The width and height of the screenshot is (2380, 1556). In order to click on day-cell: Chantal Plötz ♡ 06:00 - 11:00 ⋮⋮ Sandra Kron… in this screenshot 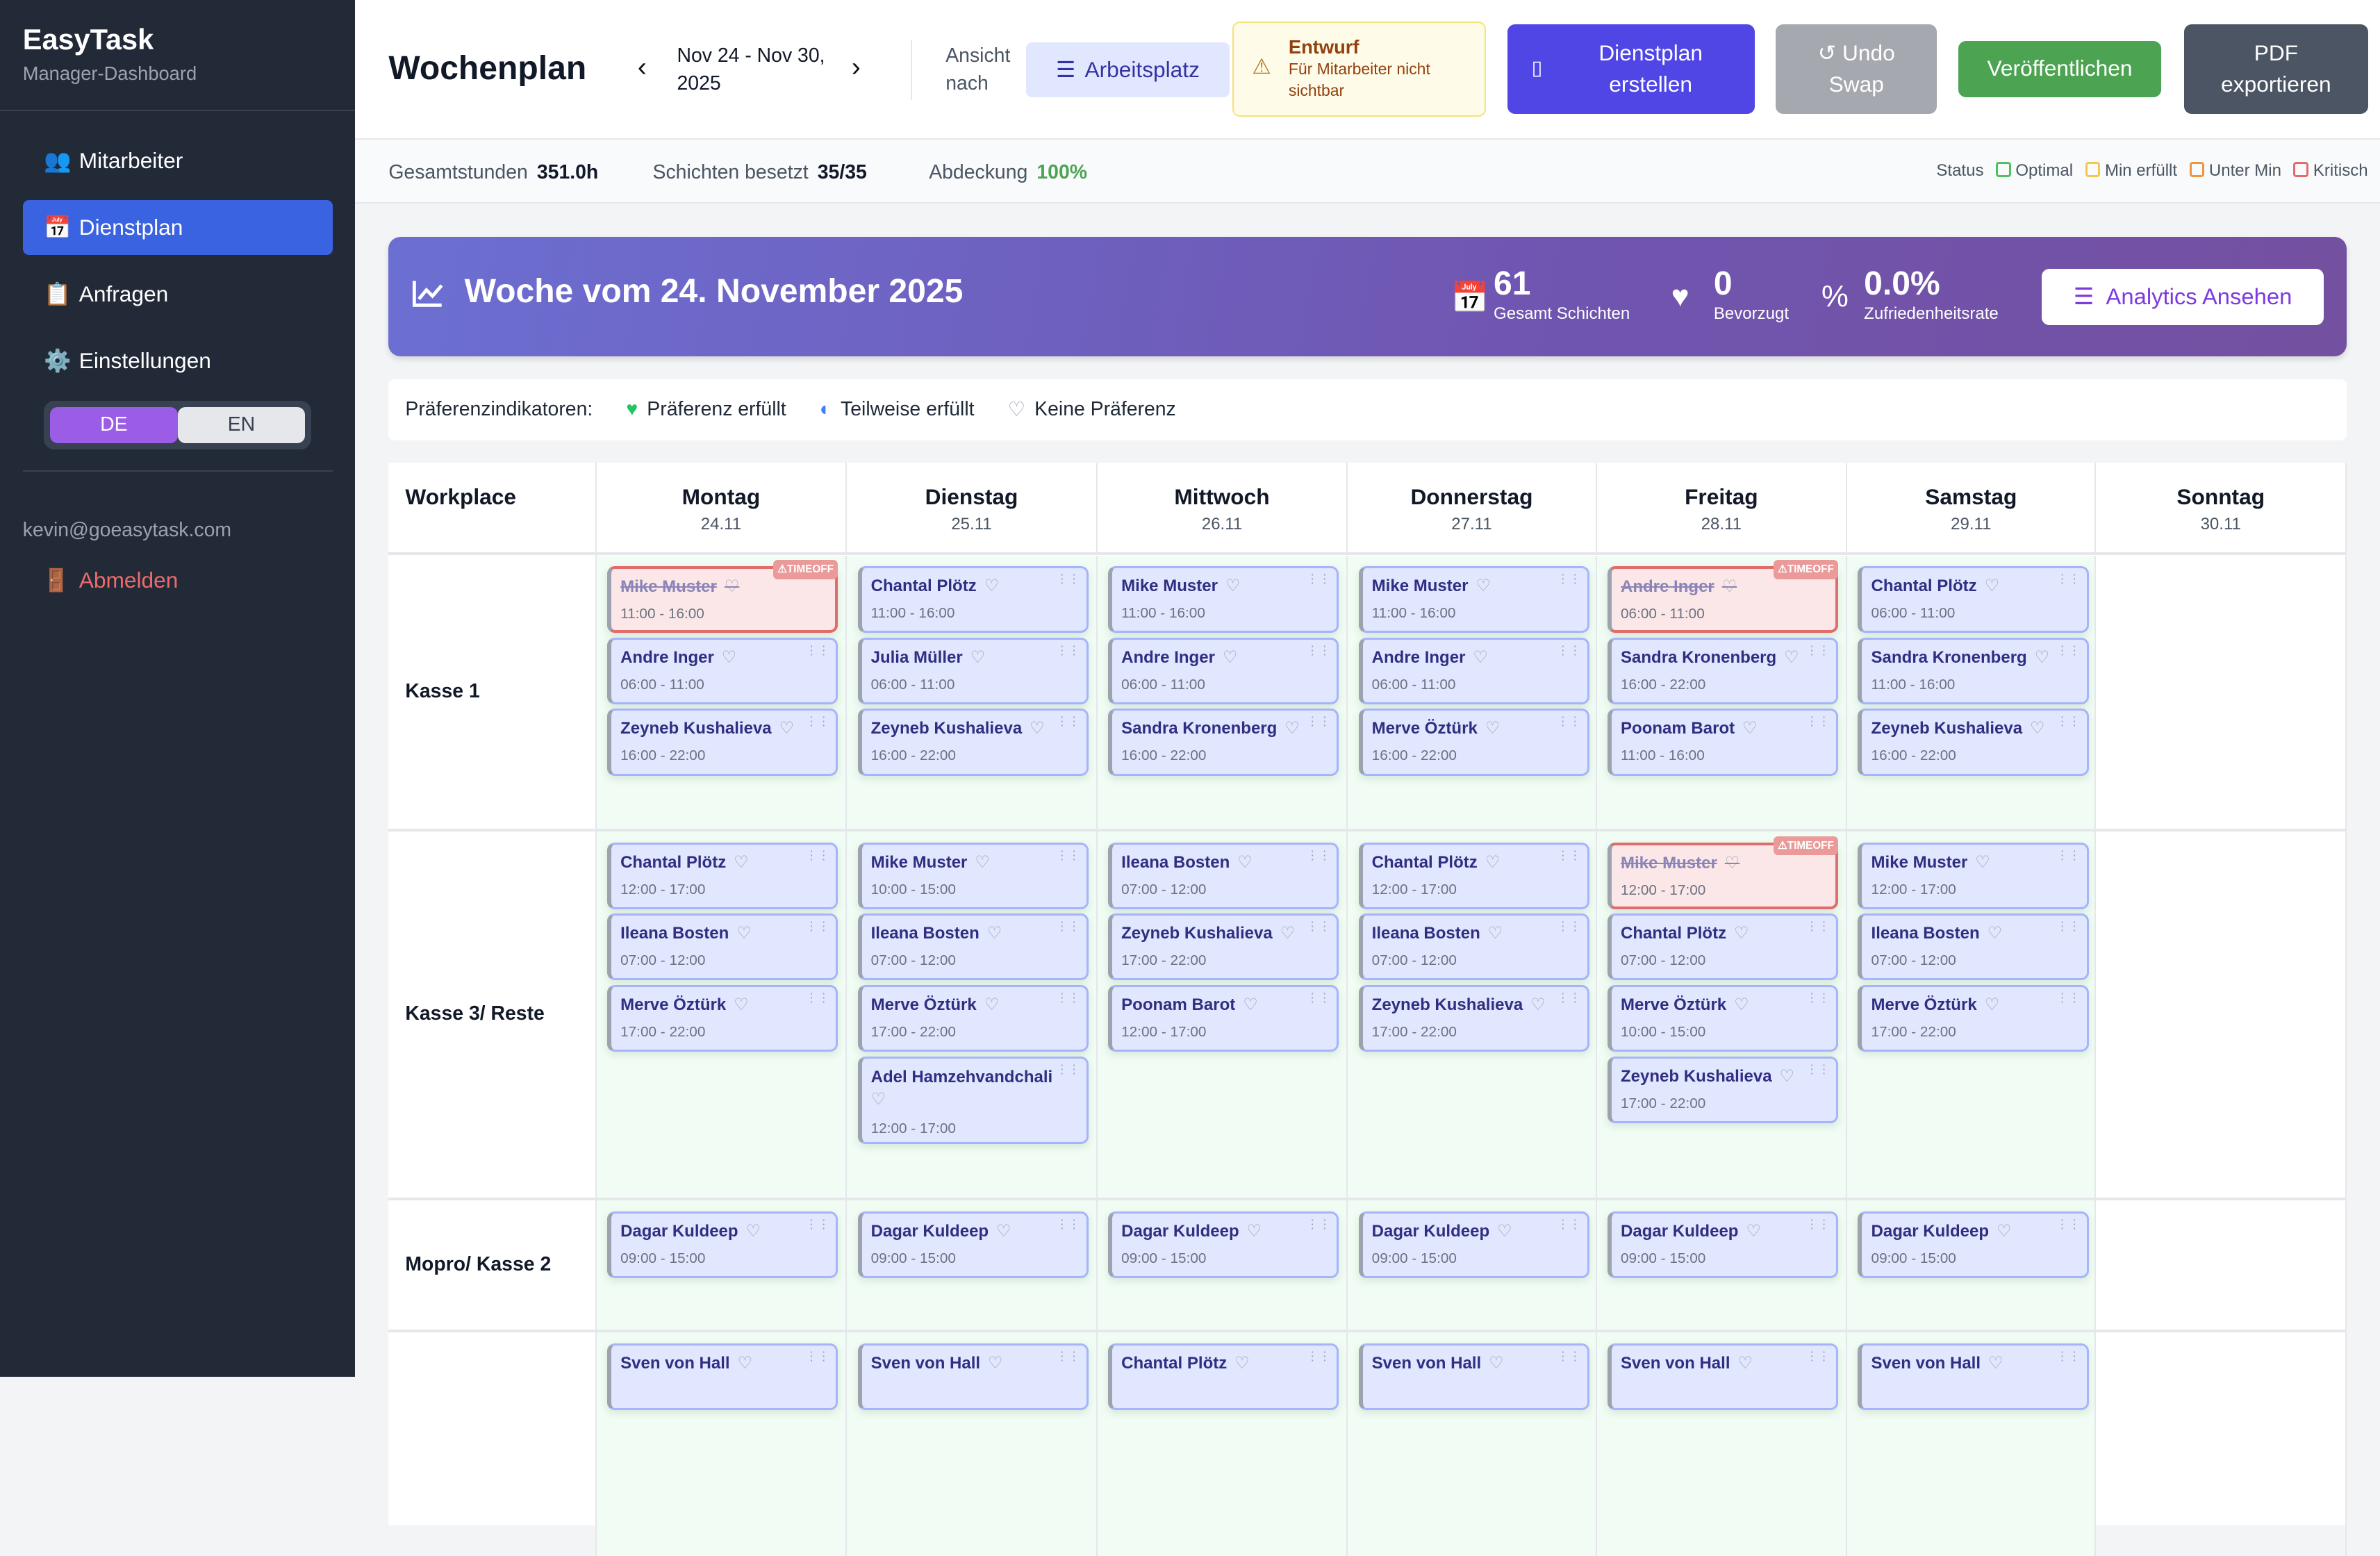, I will do `click(1972, 693)`.